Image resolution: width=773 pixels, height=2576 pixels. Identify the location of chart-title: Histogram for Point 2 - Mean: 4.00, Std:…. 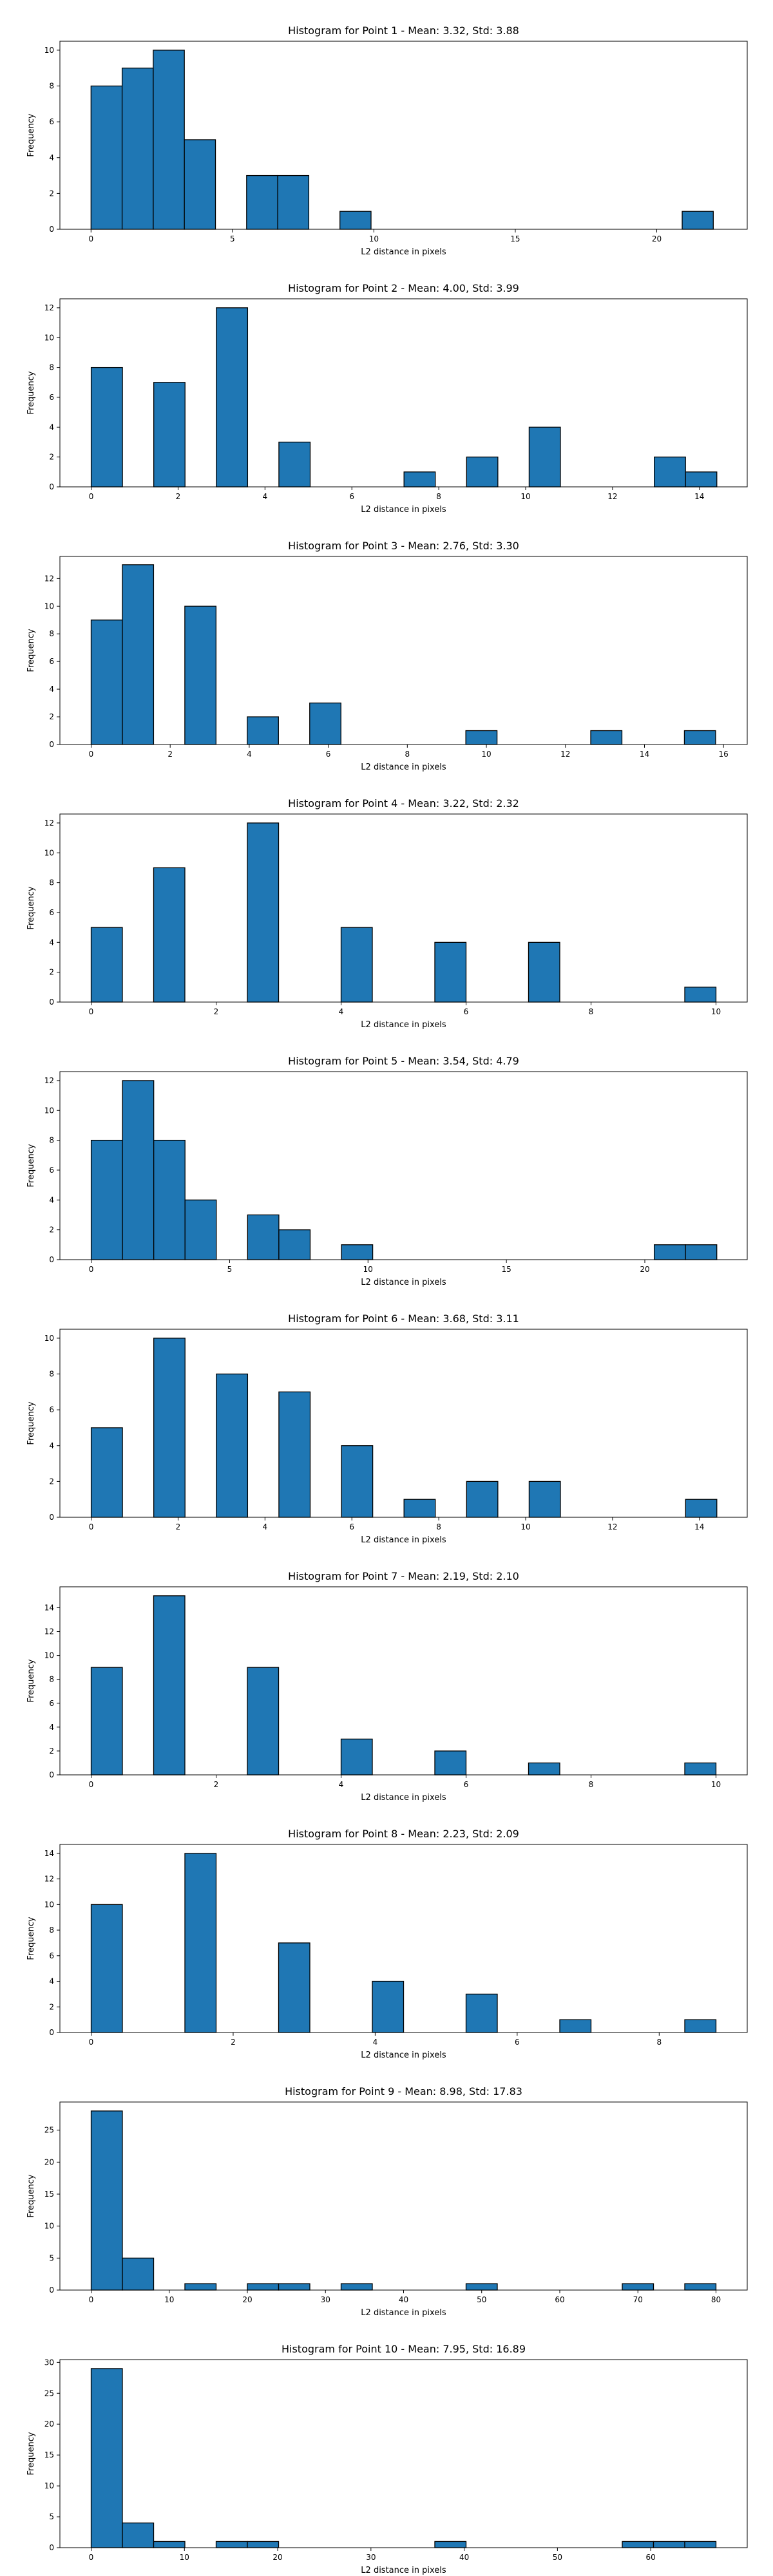
(403, 288).